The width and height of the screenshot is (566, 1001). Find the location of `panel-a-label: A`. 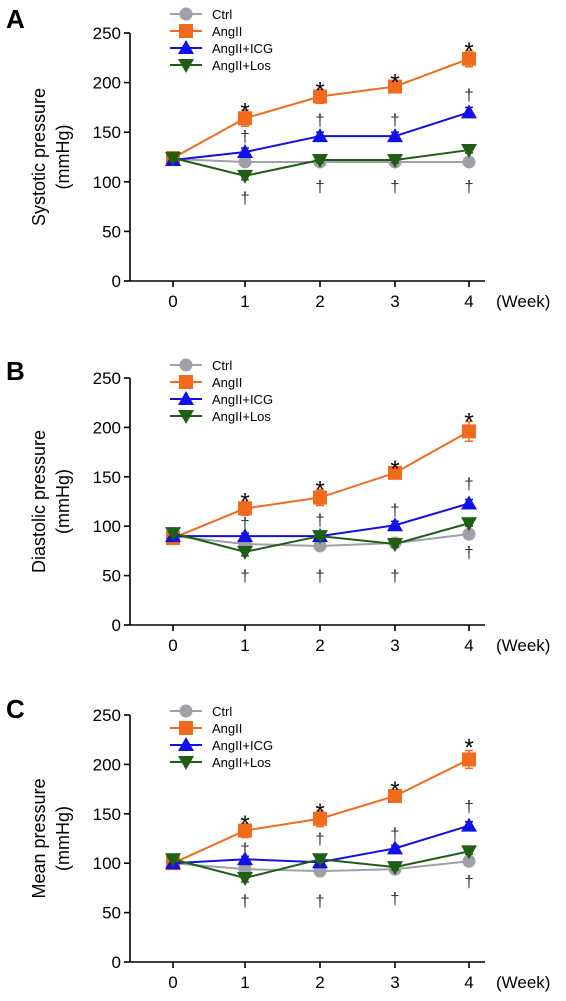

panel-a-label: A is located at coordinates (15, 19).